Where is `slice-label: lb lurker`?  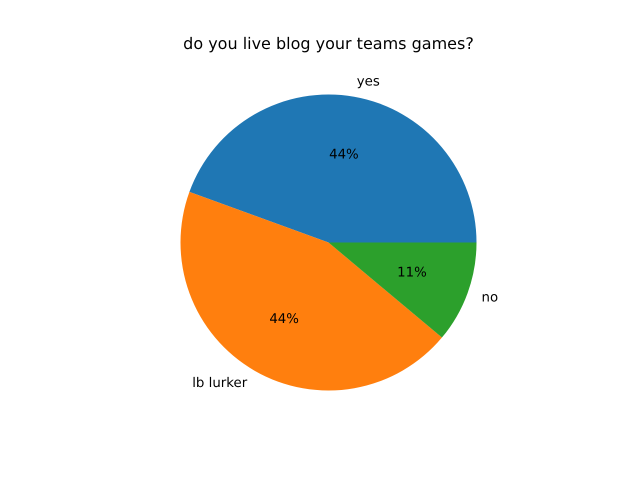
slice-label: lb lurker is located at coordinates (220, 384).